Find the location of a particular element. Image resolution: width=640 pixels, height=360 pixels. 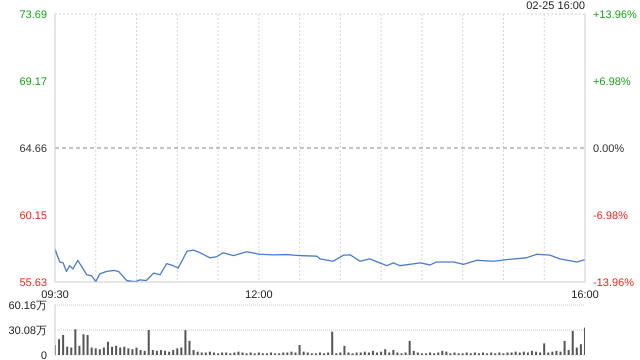

y2-tick-label: 0.00% is located at coordinates (608, 149).